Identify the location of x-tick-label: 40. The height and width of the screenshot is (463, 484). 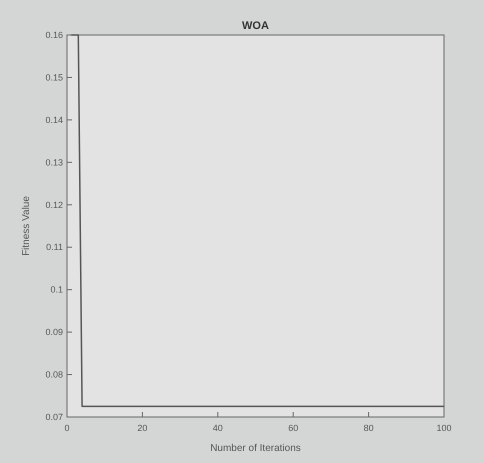
(217, 428).